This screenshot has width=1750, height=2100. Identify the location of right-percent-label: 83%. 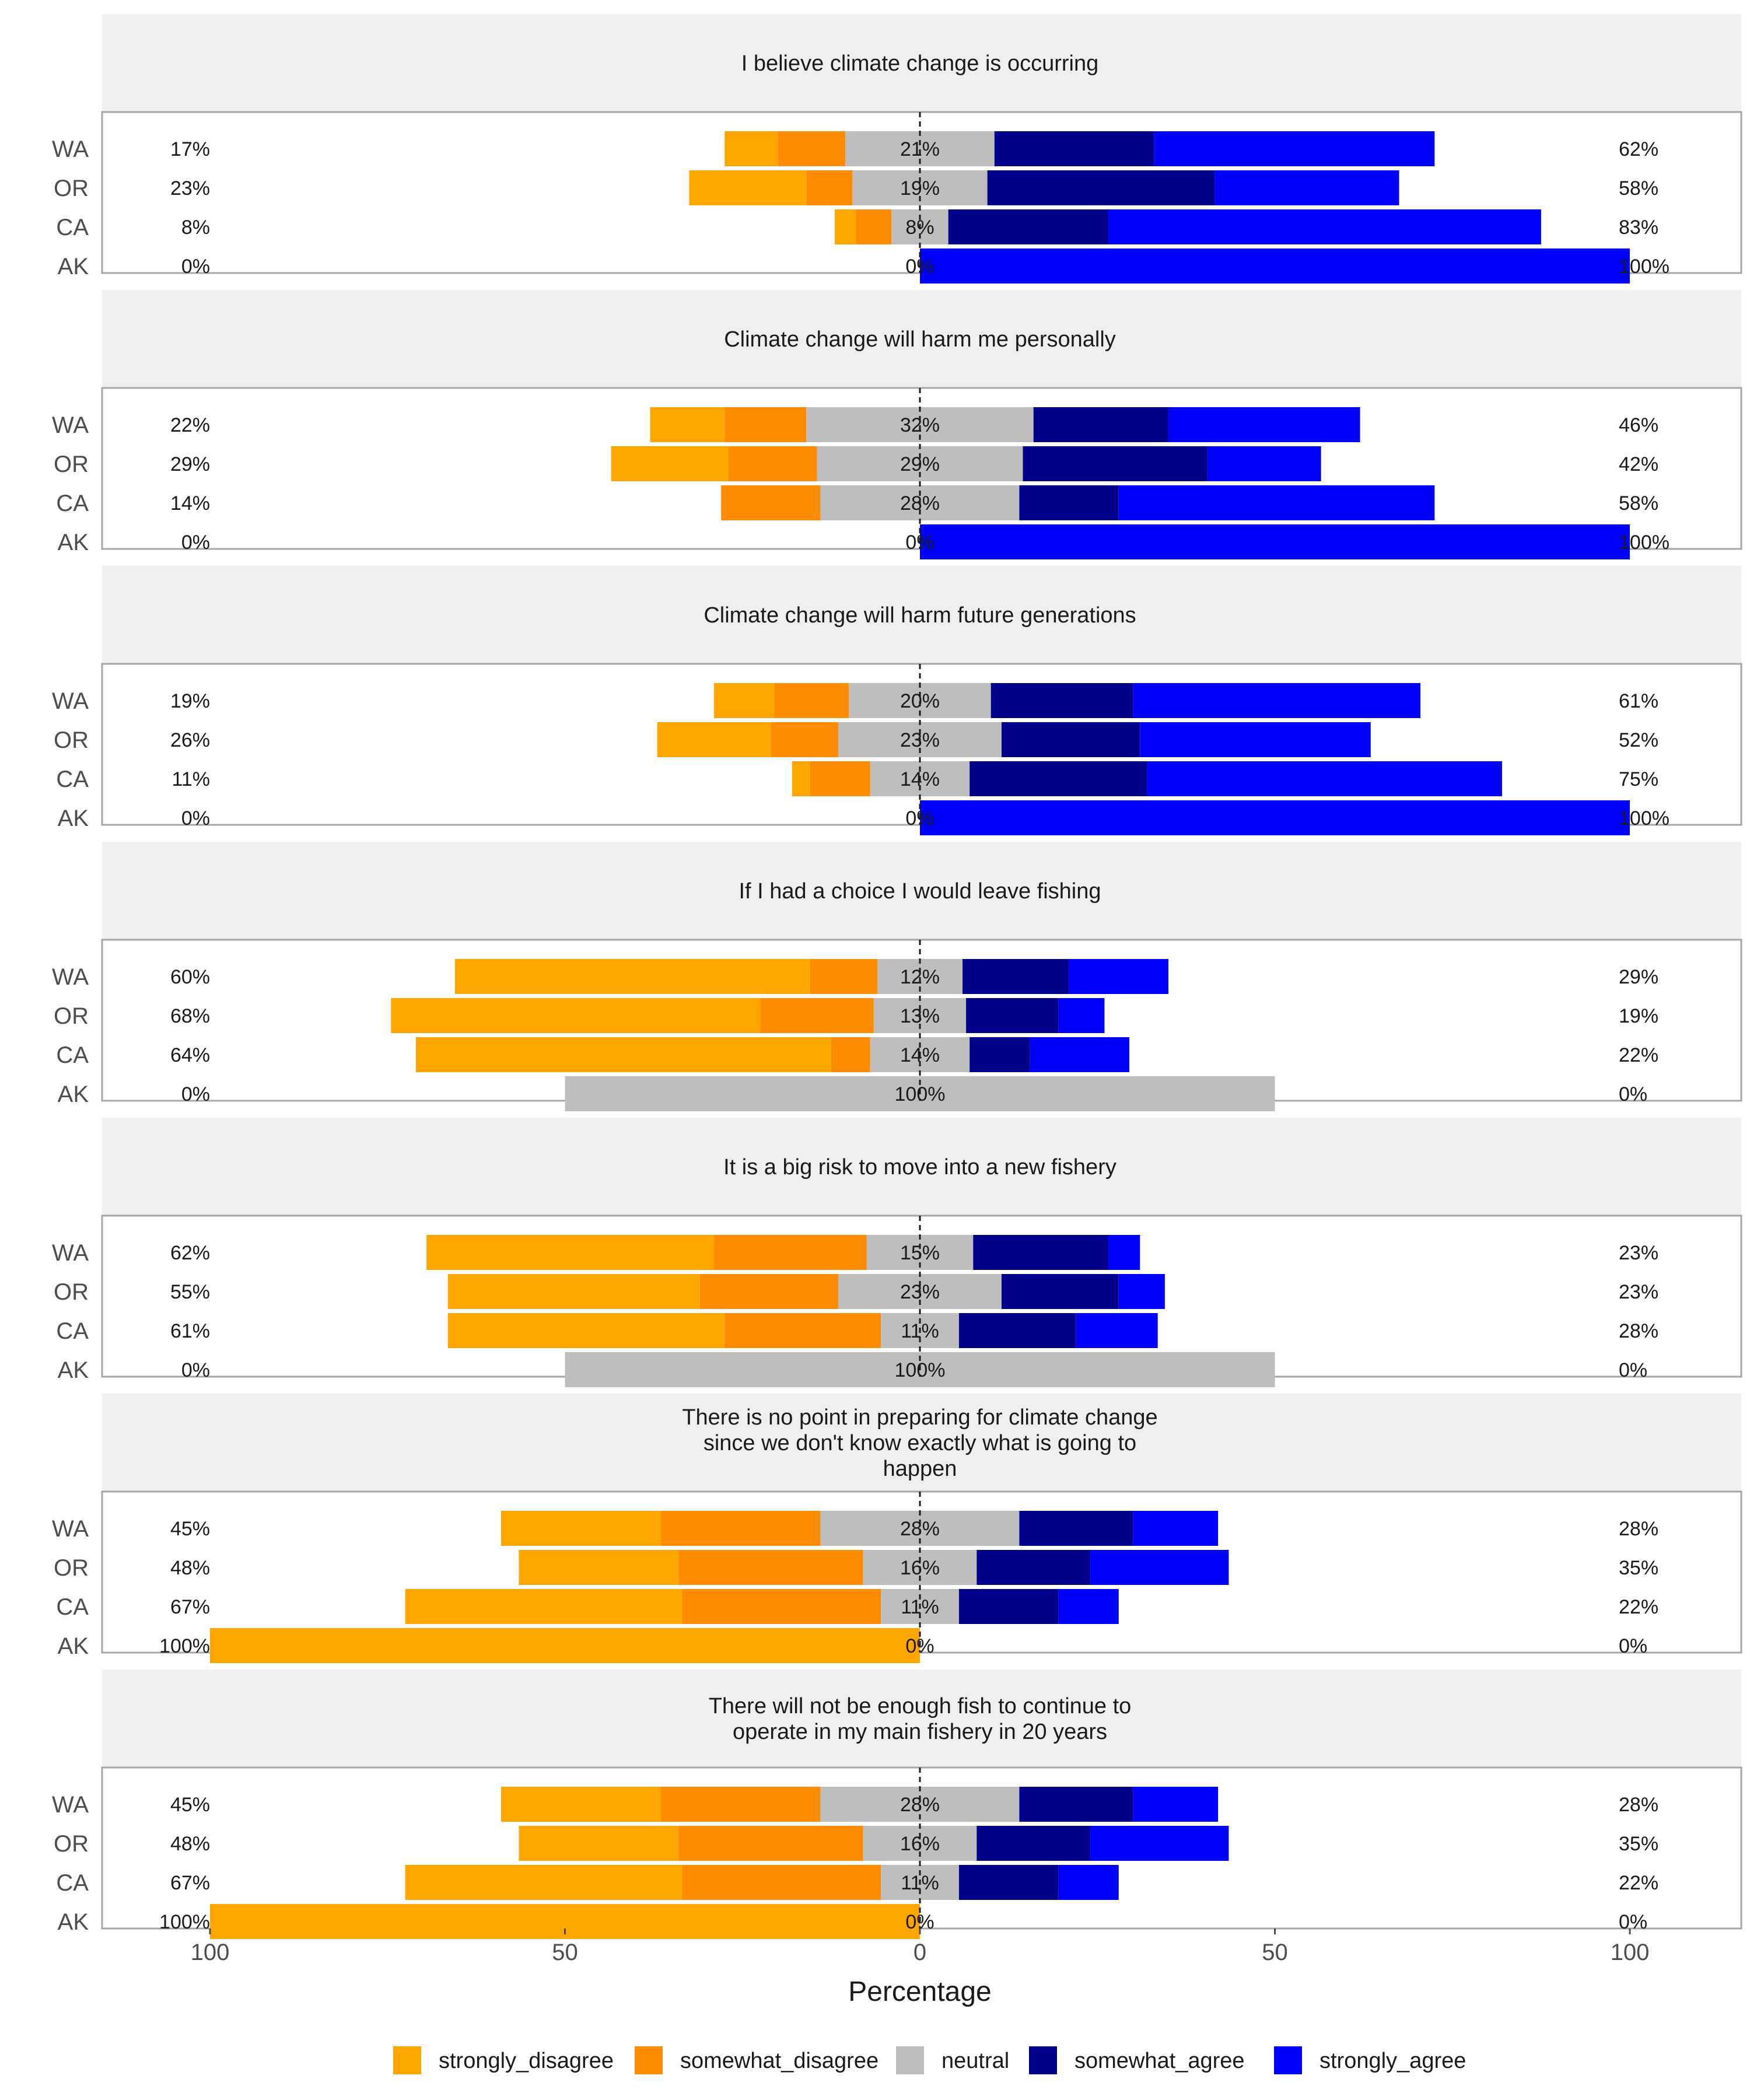
(1638, 228).